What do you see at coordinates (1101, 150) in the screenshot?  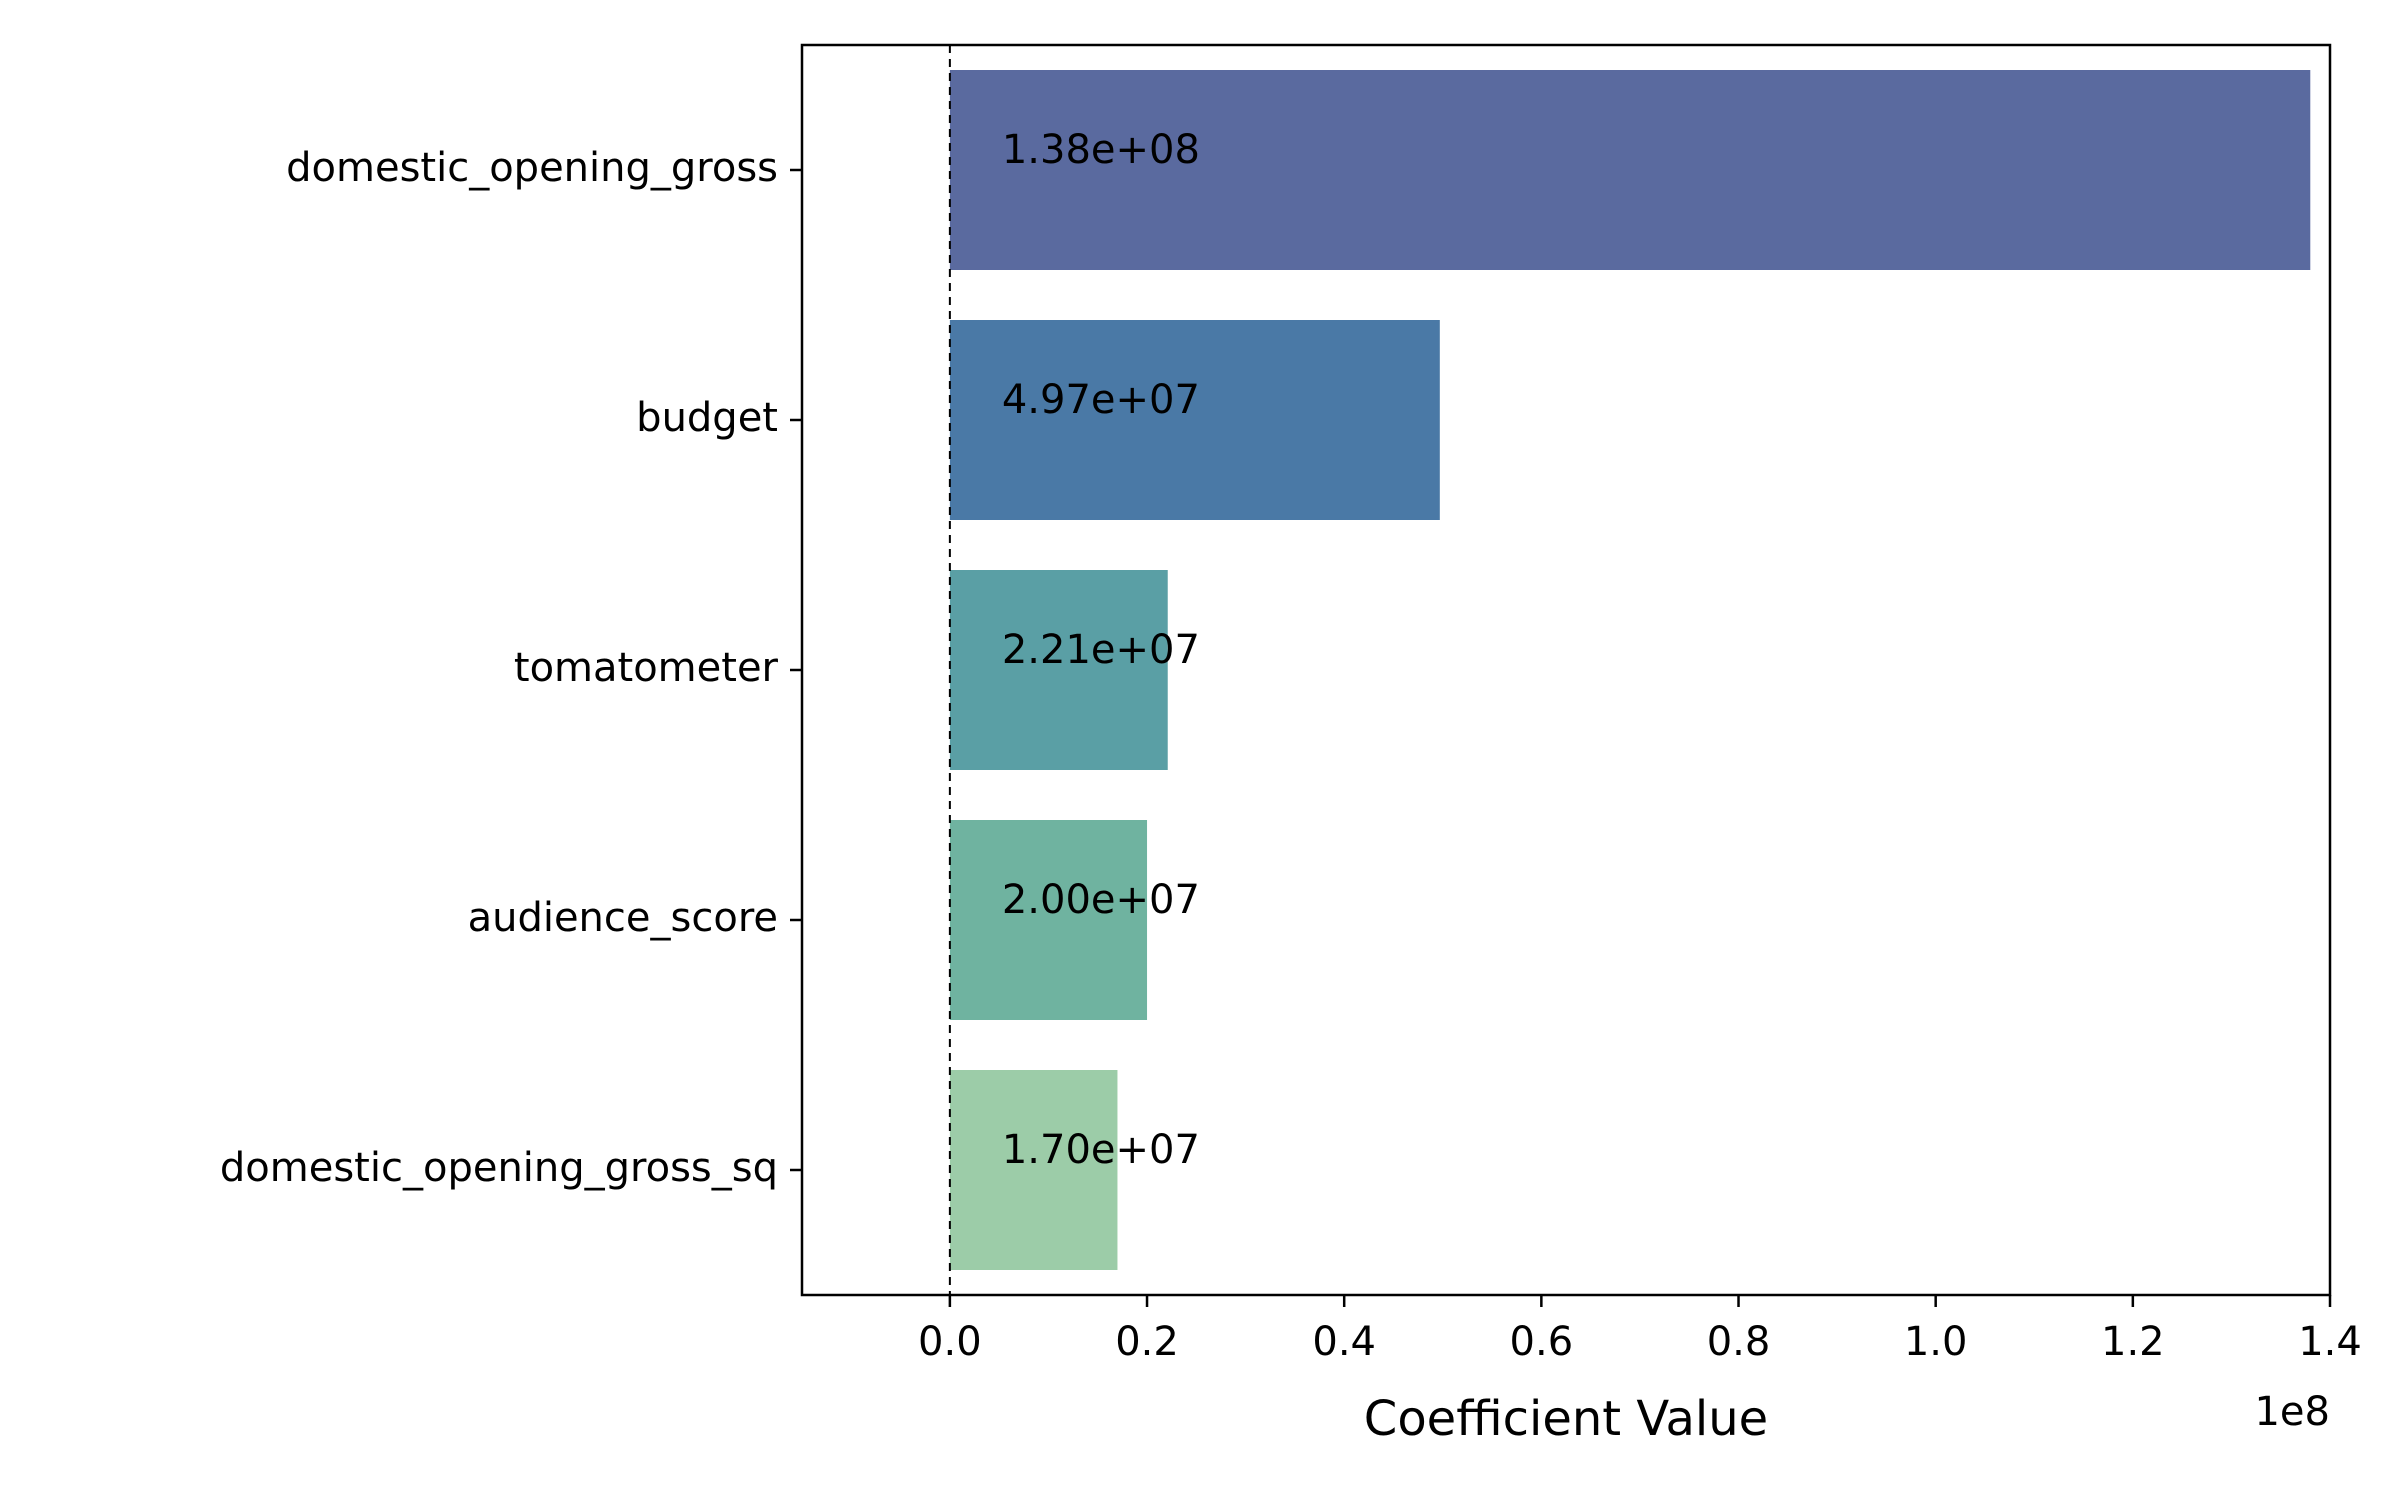 I see `bar-value-label: 1.38e+08` at bounding box center [1101, 150].